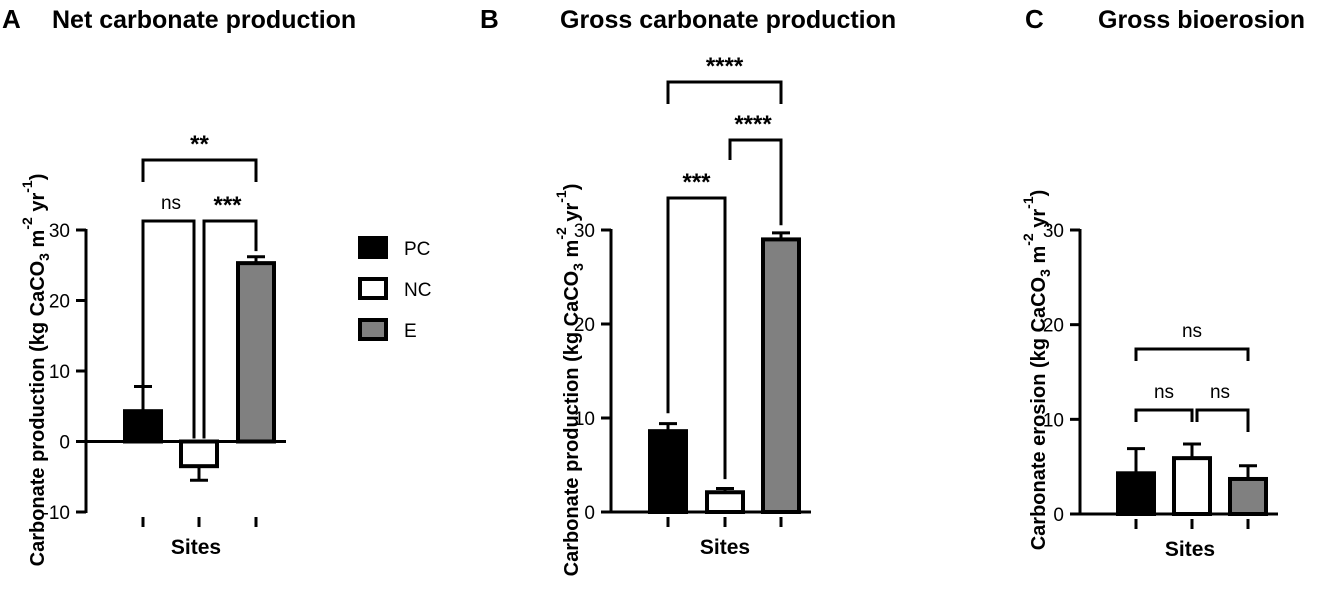 The width and height of the screenshot is (1321, 602). What do you see at coordinates (11, 19) in the screenshot?
I see `panel-letter: A` at bounding box center [11, 19].